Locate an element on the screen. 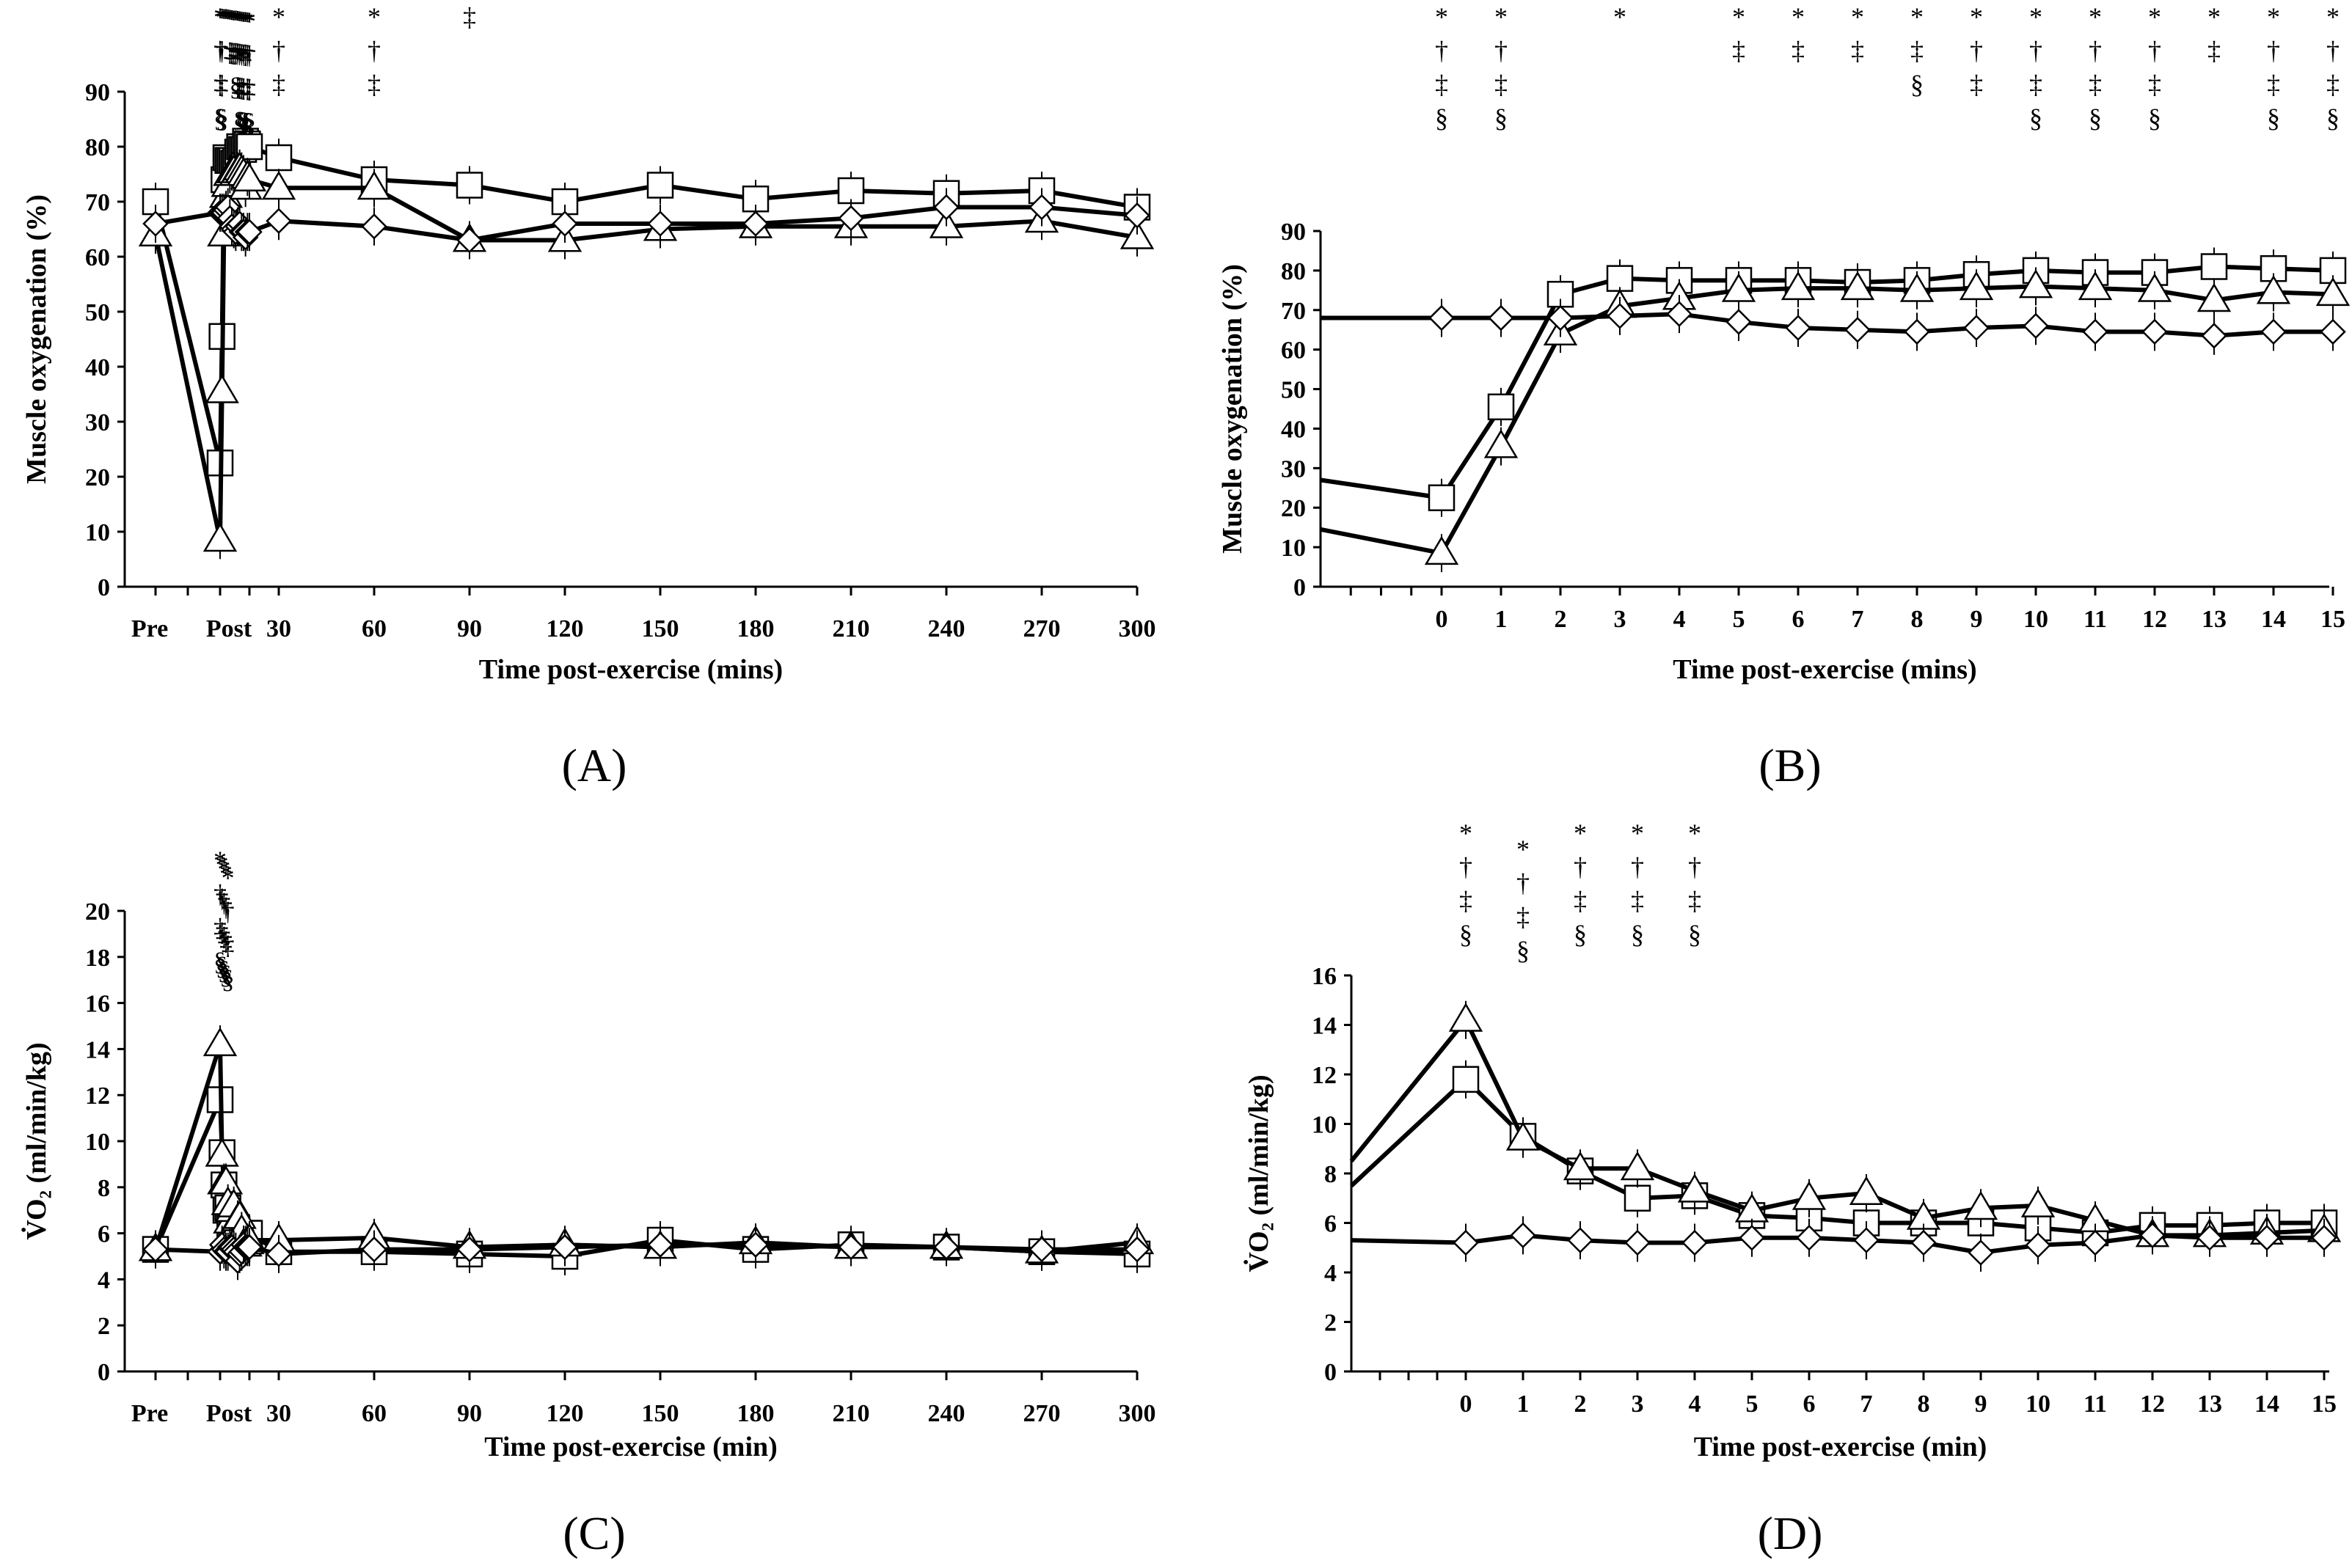 Image resolution: width=2352 pixels, height=1568 pixels. panel-label-c: (C) is located at coordinates (594, 1533).